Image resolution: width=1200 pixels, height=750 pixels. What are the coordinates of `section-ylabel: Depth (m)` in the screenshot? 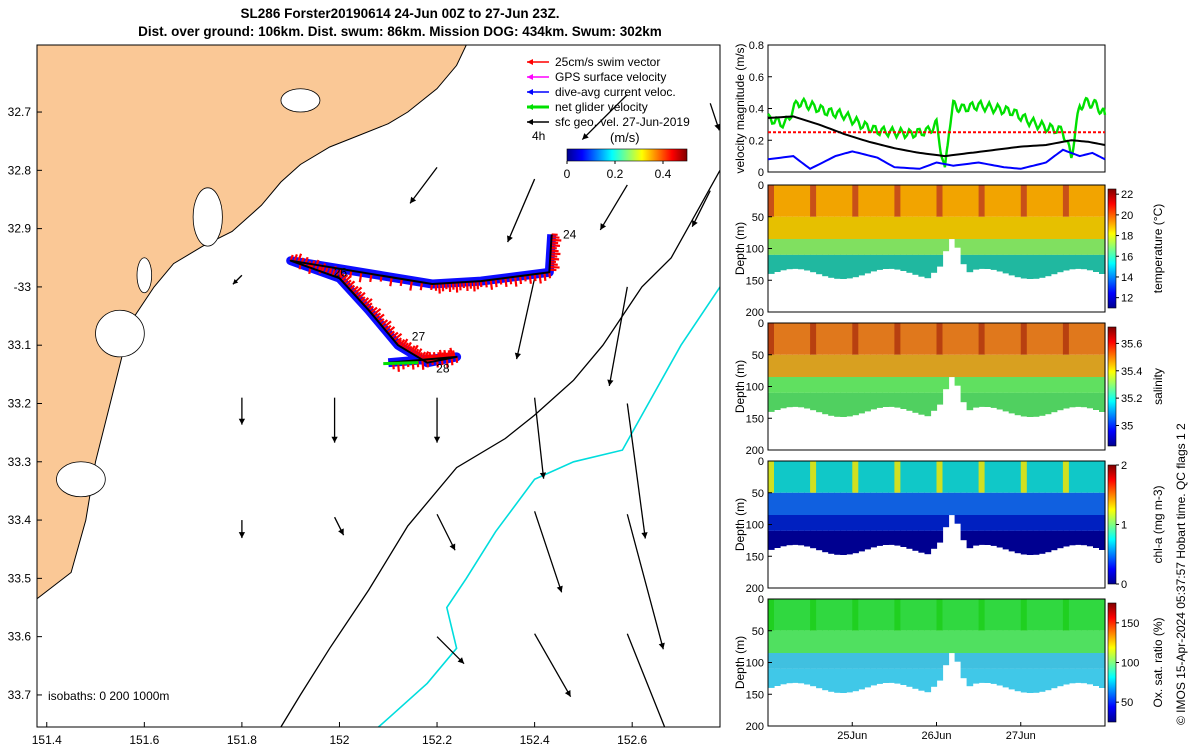 It's located at (740, 386).